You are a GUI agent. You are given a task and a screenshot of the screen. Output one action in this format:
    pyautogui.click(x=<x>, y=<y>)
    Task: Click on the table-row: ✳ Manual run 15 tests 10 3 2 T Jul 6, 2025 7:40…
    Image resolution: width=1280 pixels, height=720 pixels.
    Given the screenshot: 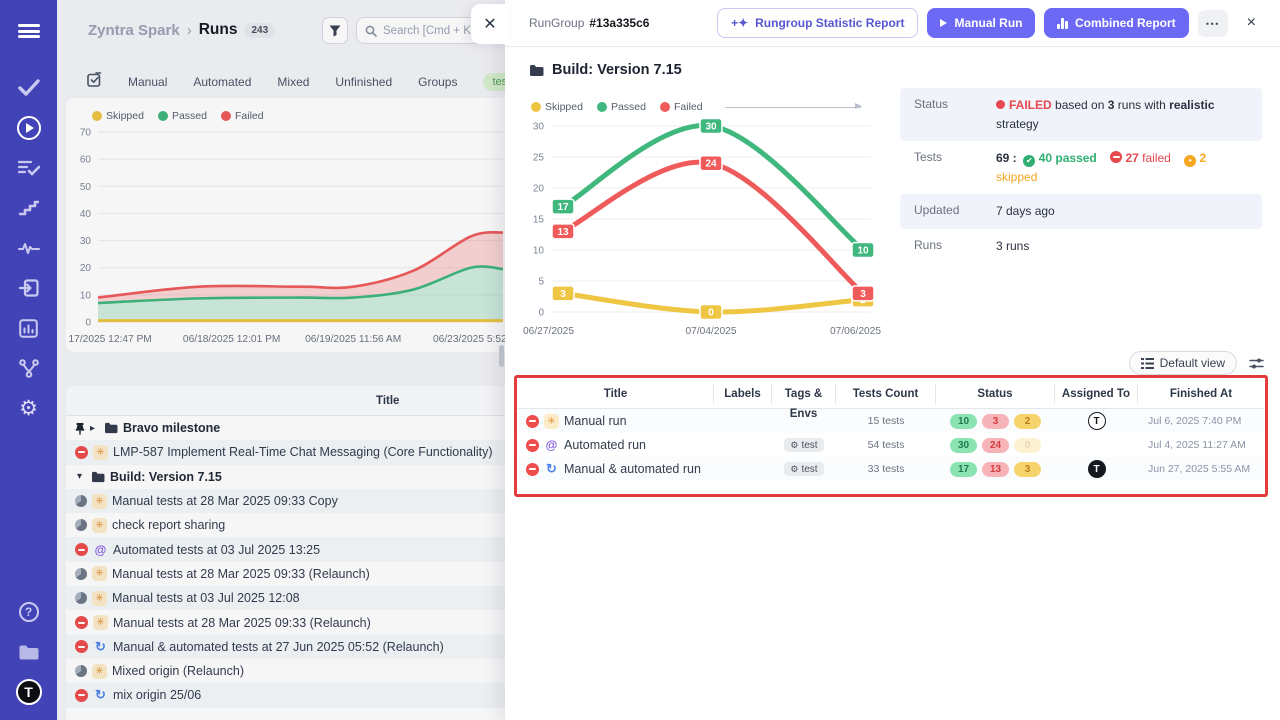 What is the action you would take?
    pyautogui.click(x=891, y=421)
    